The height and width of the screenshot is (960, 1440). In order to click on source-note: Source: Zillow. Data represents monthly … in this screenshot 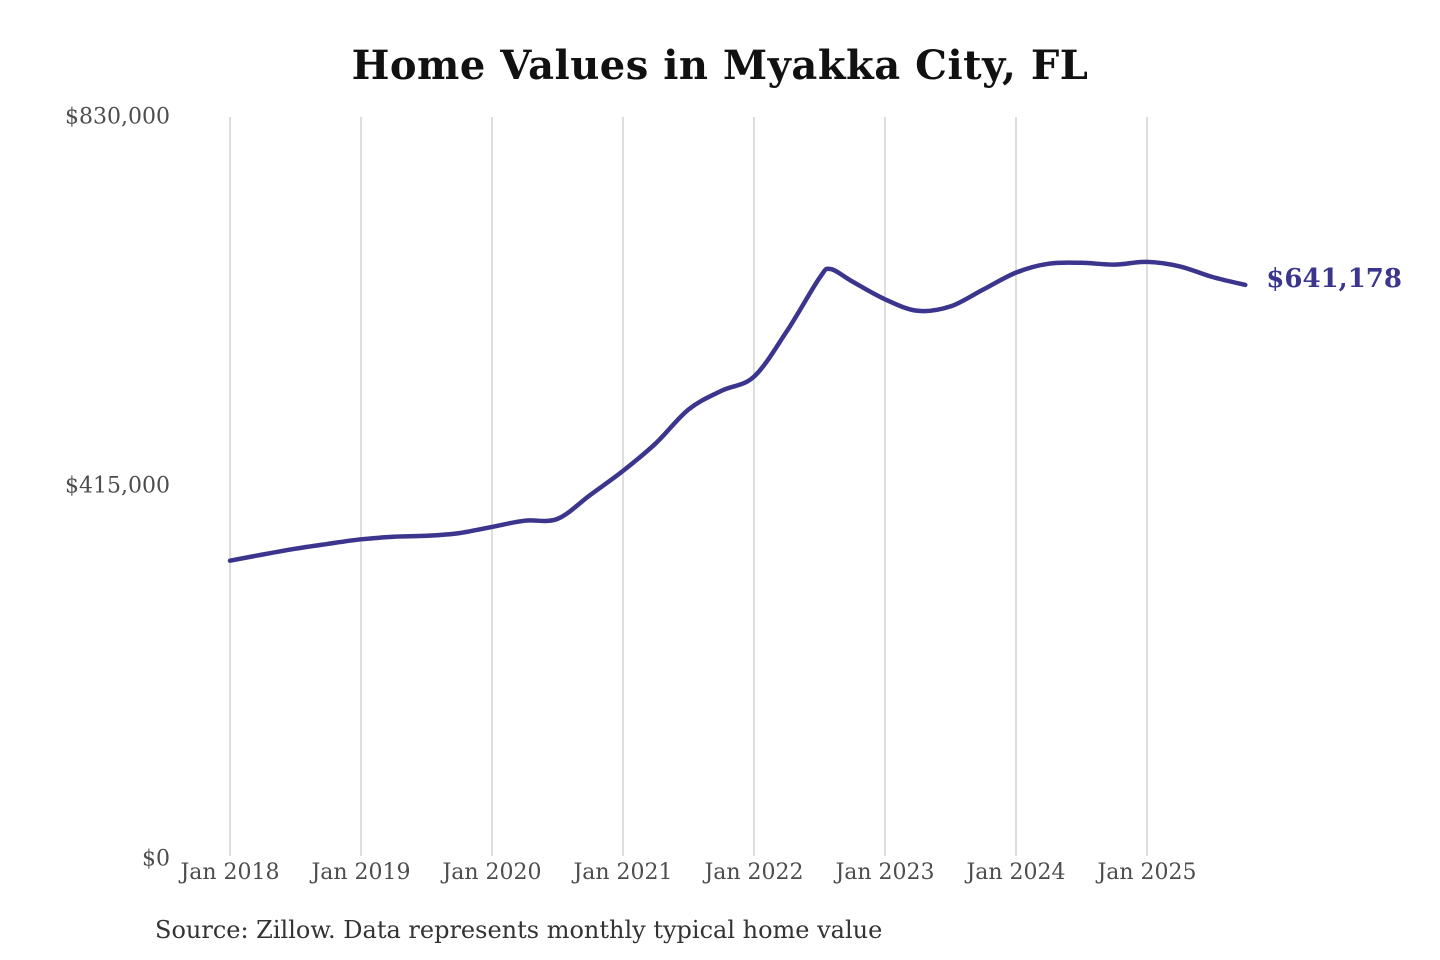, I will do `click(519, 930)`.